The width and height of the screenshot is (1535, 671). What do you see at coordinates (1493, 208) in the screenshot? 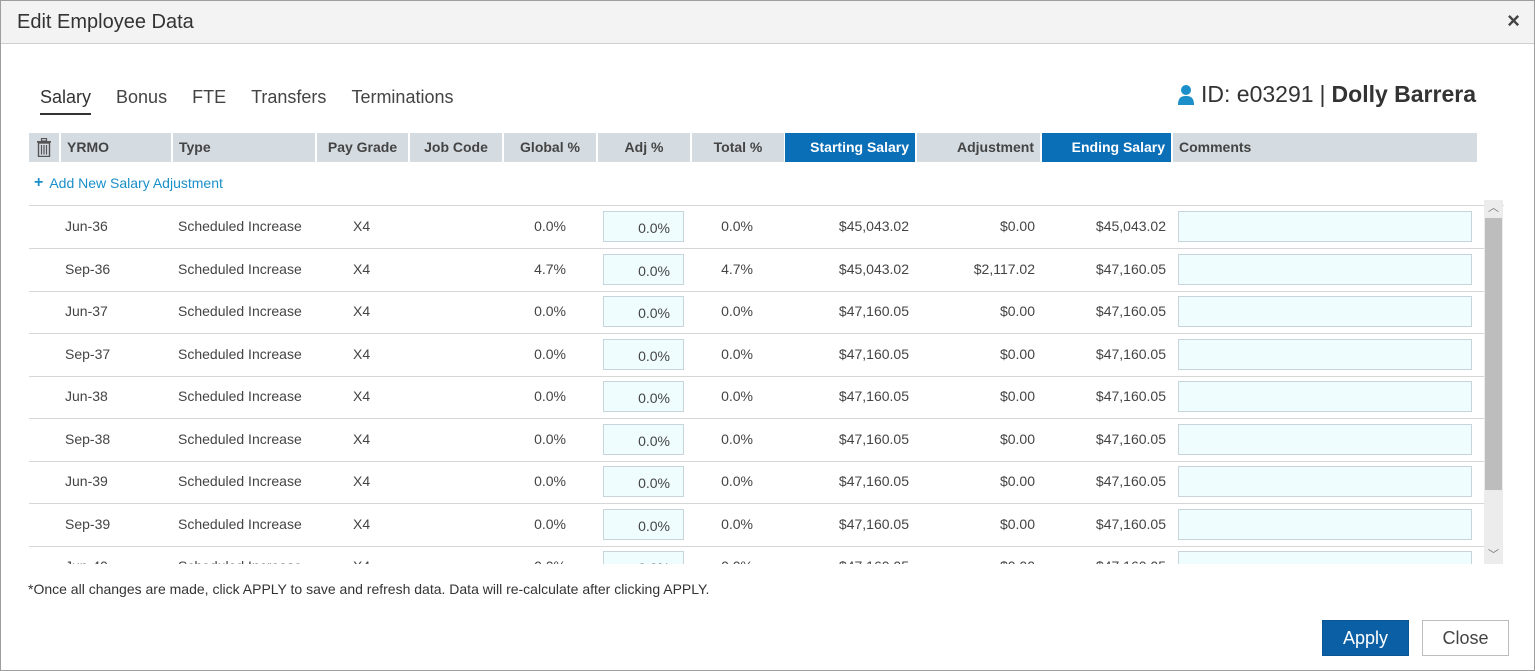
I see `scroll-up-icon: ︿` at bounding box center [1493, 208].